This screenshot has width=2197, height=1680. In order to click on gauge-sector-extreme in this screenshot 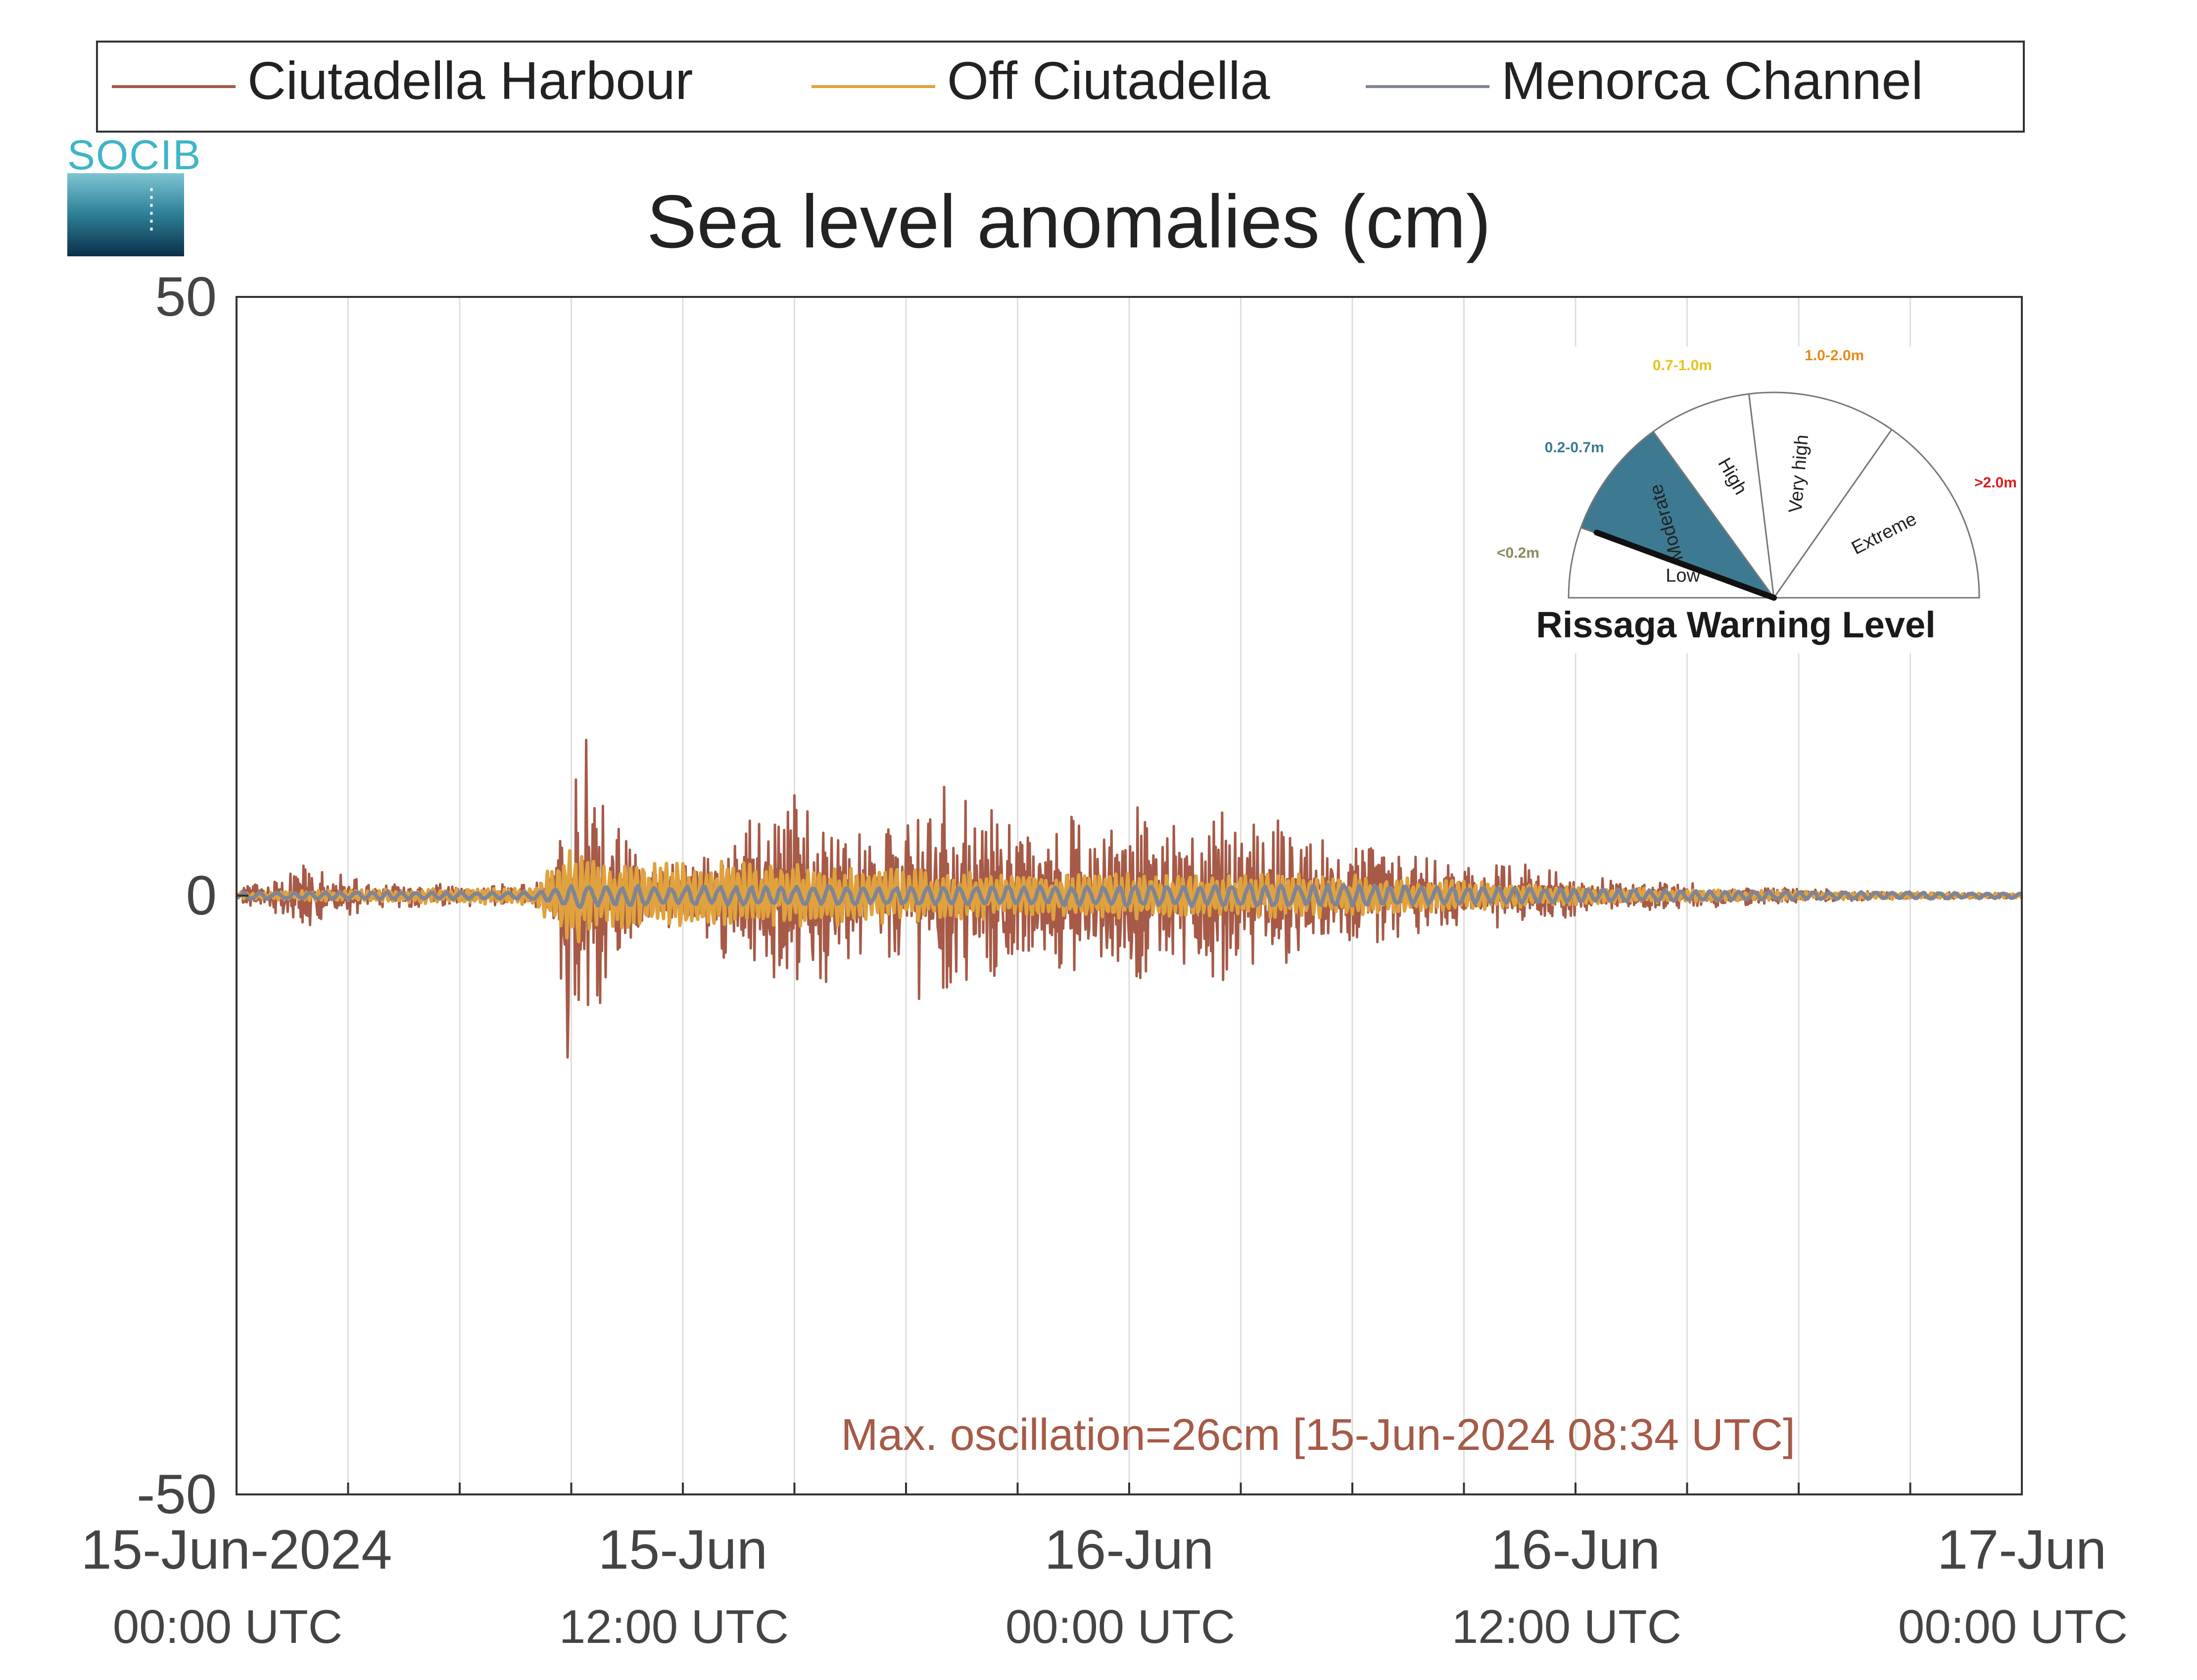, I will do `click(1876, 513)`.